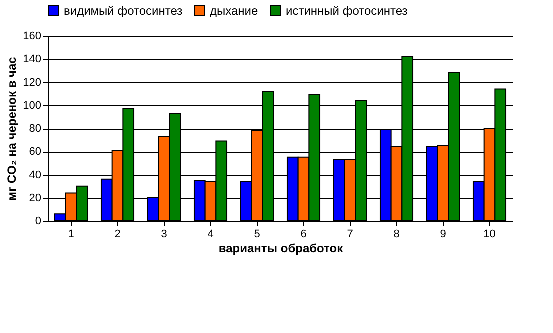 This screenshot has height=333, width=553. What do you see at coordinates (164, 234) in the screenshot?
I see `x-tick-label: 3` at bounding box center [164, 234].